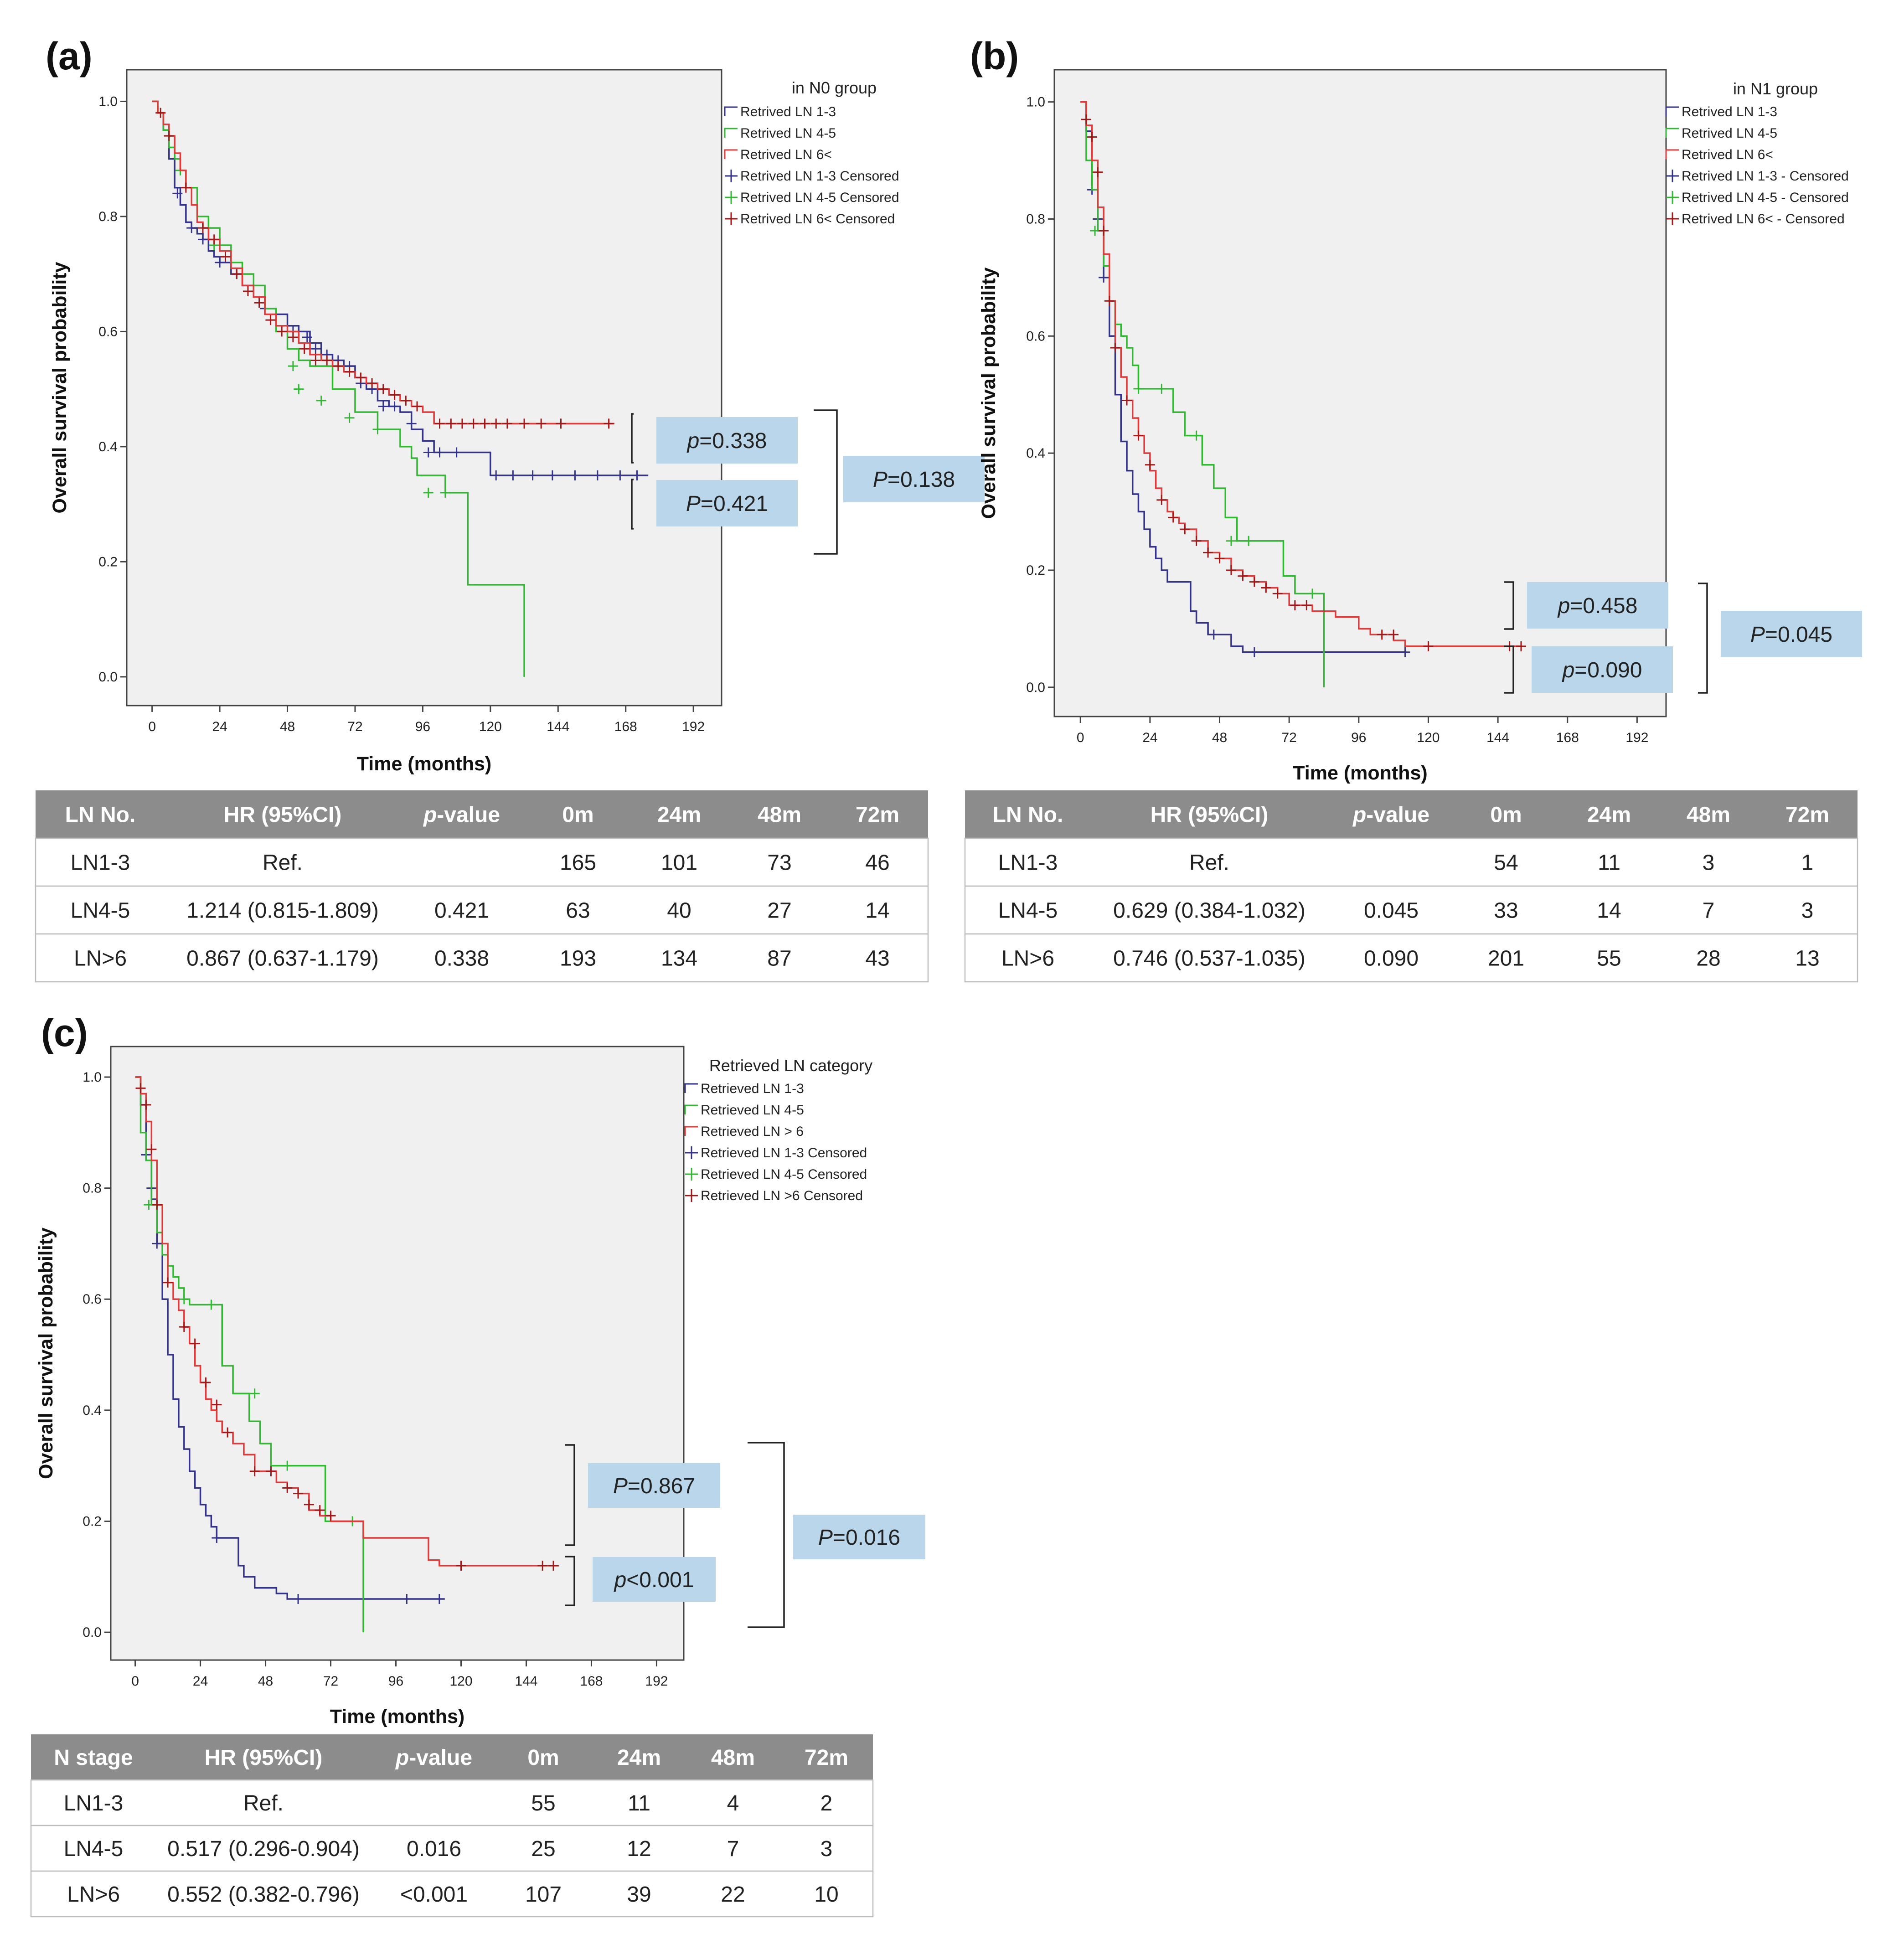 The image size is (1904, 1934). I want to click on table-row: LN4-5 1.214 (0.815-1.809) 0.421 63 40 27 14, so click(482, 910).